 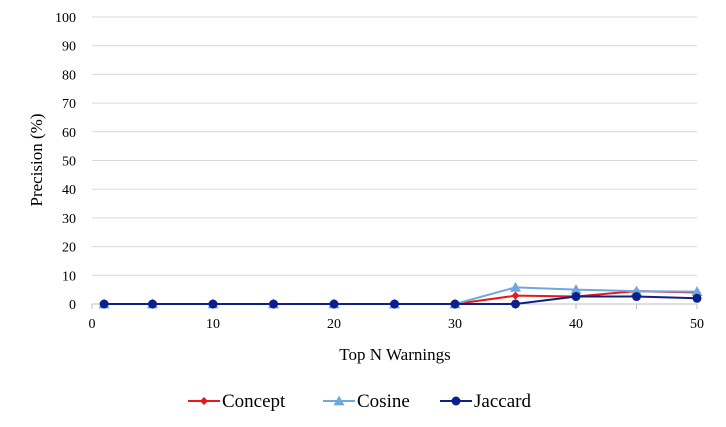 I want to click on legend-marker-concept, so click(x=204, y=401).